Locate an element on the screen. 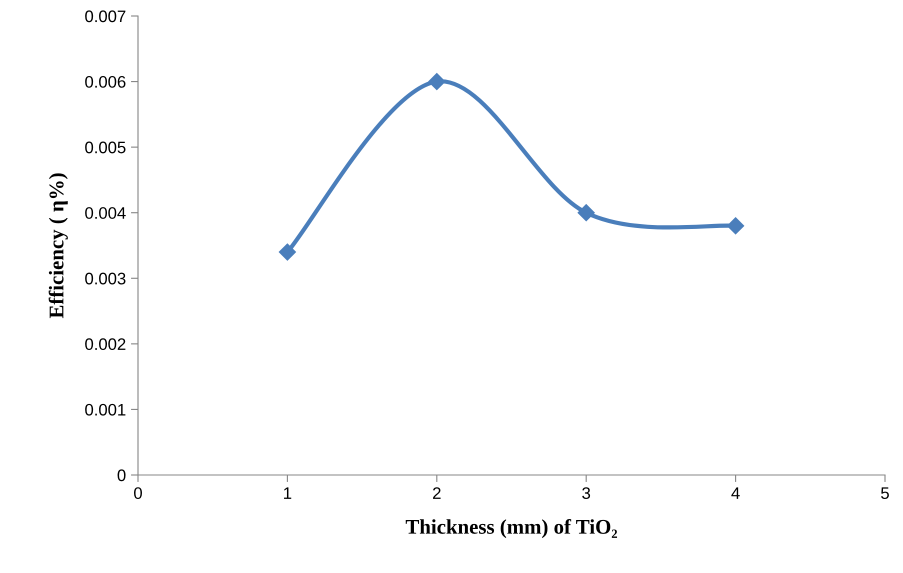  x-tick-label: 4 is located at coordinates (735, 493).